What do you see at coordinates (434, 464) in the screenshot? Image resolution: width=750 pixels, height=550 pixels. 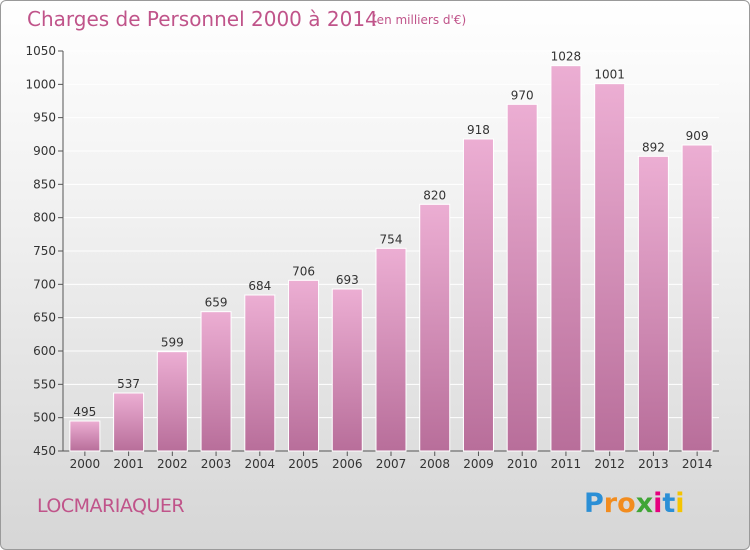 I see `x-tick-label: 2008` at bounding box center [434, 464].